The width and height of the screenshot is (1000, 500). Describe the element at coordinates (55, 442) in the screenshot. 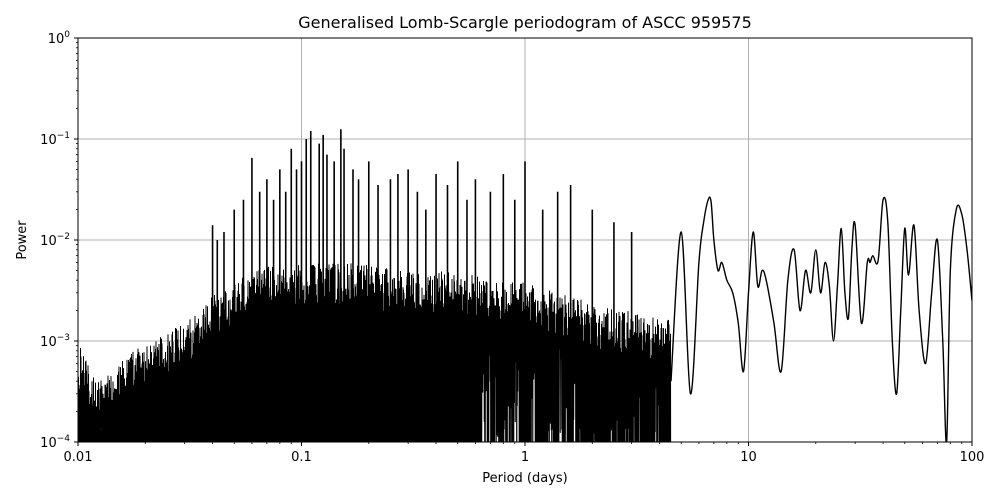

I see `y-tick-label: 10⁻⁴` at that location.